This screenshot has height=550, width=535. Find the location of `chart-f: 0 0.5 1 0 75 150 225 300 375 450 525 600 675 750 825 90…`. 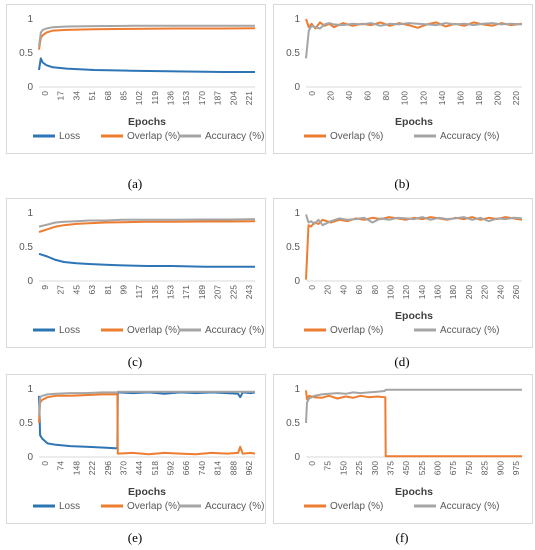

chart-f: 0 0.5 1 0 75 150 225 300 375 450 525 600 675 750 825 90… is located at coordinates (404, 448).